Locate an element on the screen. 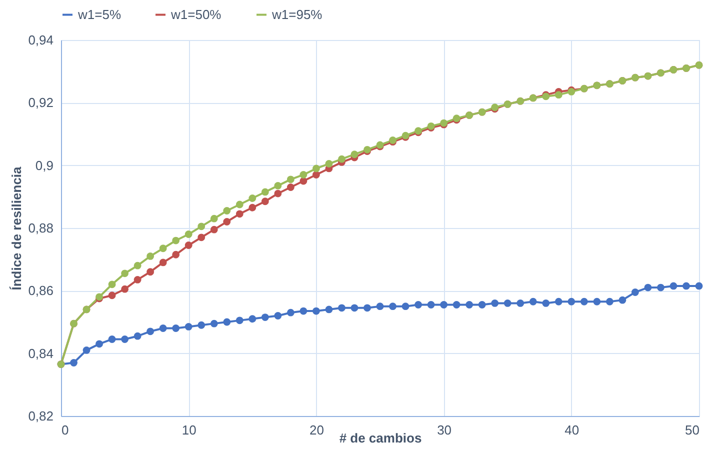 The width and height of the screenshot is (718, 453). y-tick-label: 0,88 is located at coordinates (41, 228).